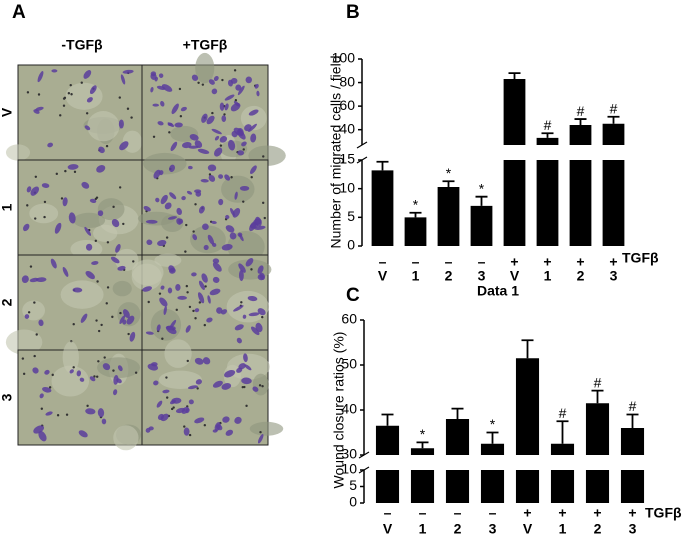 This screenshot has height=540, width=685. Describe the element at coordinates (416, 276) in the screenshot. I see `x-tick-label: 1` at that location.